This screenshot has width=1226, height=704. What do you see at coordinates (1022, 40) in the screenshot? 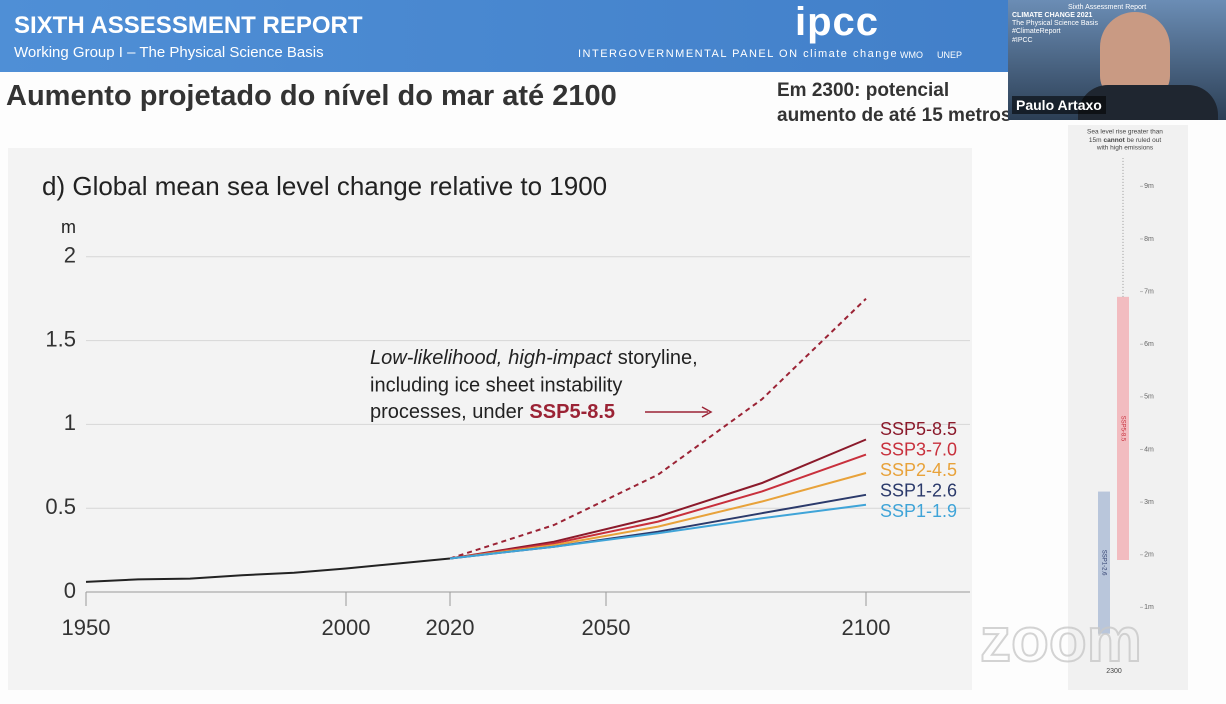
I see `overlay-text: #IPCC` at bounding box center [1022, 40].